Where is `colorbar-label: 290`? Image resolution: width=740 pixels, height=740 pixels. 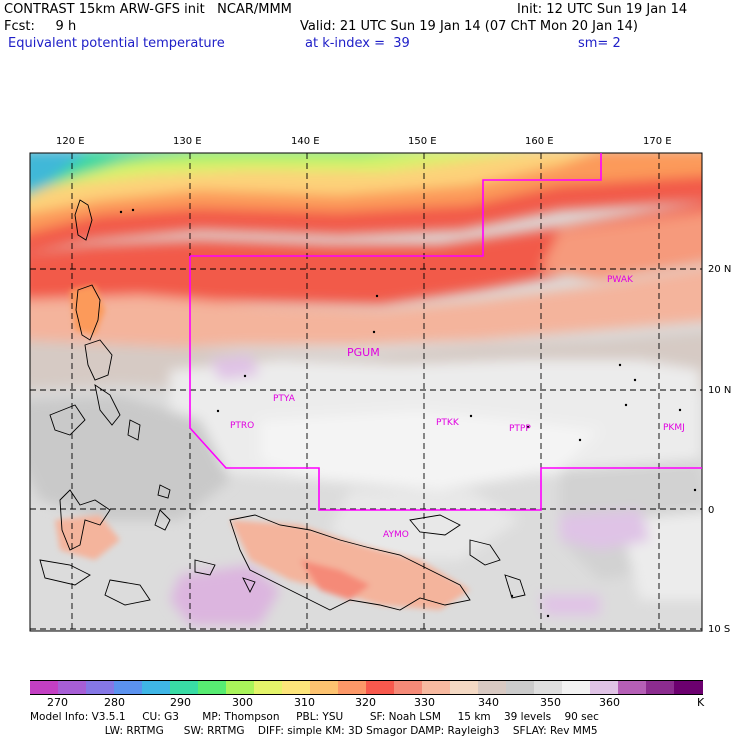
colorbar-label: 290 is located at coordinates (180, 702).